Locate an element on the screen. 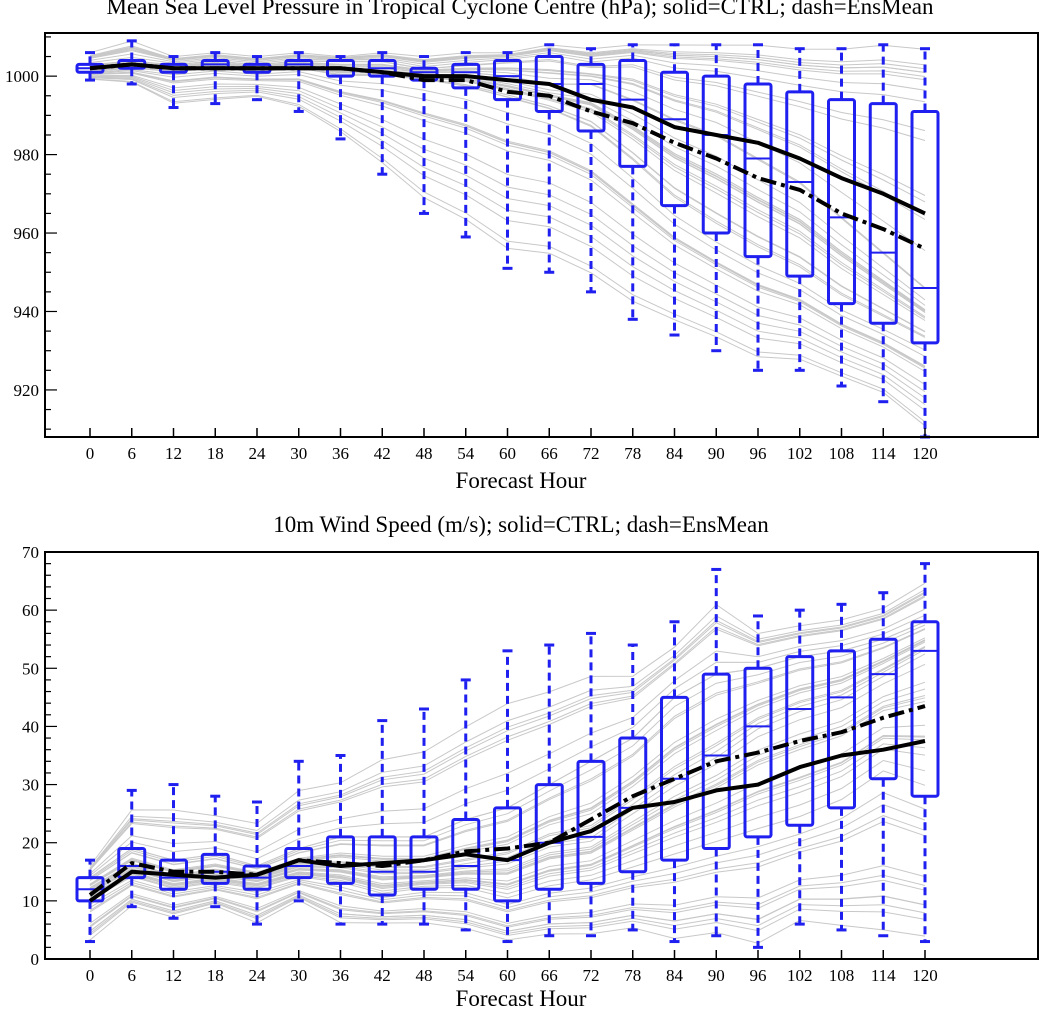 The width and height of the screenshot is (1045, 1011). pressure-x-tick-label: 42 is located at coordinates (382, 453).